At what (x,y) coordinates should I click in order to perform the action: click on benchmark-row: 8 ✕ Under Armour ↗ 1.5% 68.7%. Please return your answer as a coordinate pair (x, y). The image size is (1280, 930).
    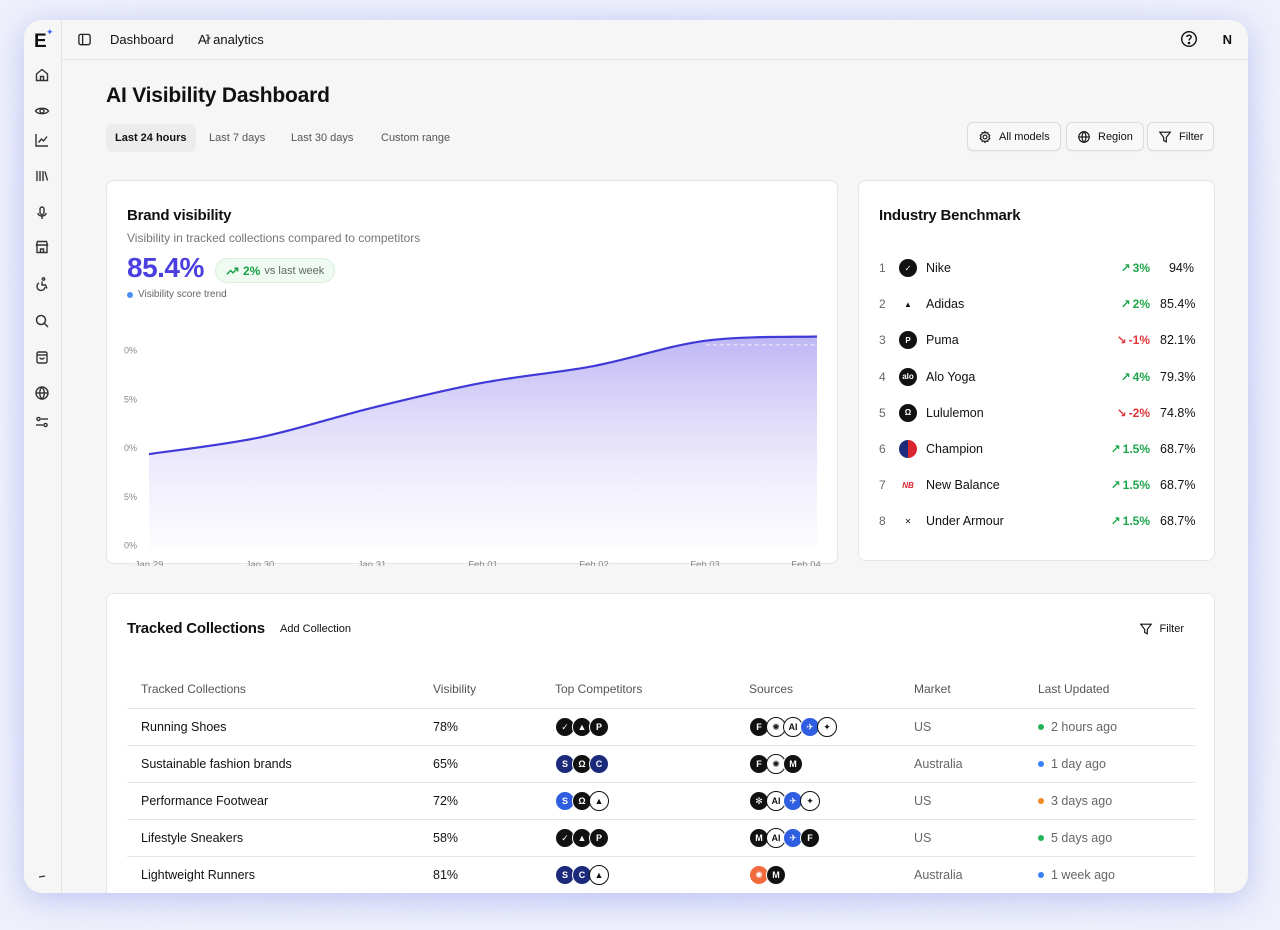
    Looking at the image, I should click on (1037, 521).